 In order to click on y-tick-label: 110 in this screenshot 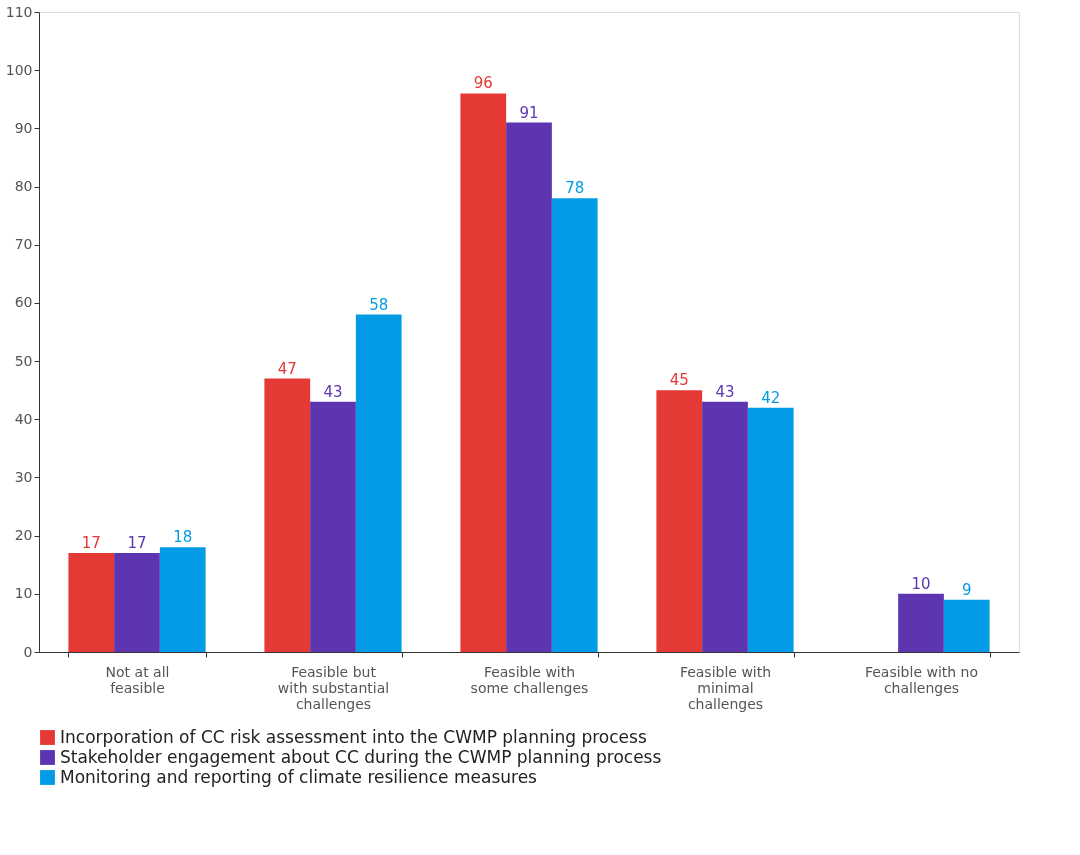, I will do `click(19, 11)`.